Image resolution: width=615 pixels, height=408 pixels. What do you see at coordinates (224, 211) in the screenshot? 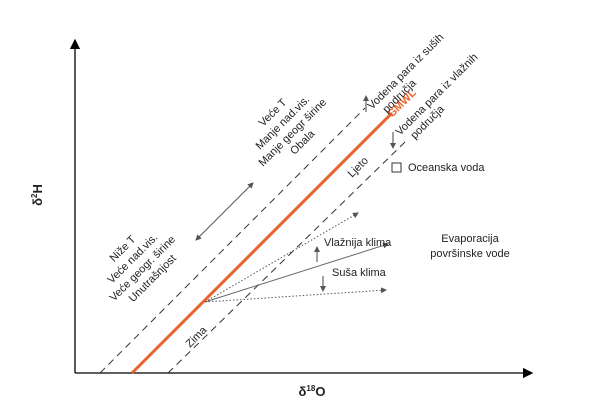
I see `double-arrow` at bounding box center [224, 211].